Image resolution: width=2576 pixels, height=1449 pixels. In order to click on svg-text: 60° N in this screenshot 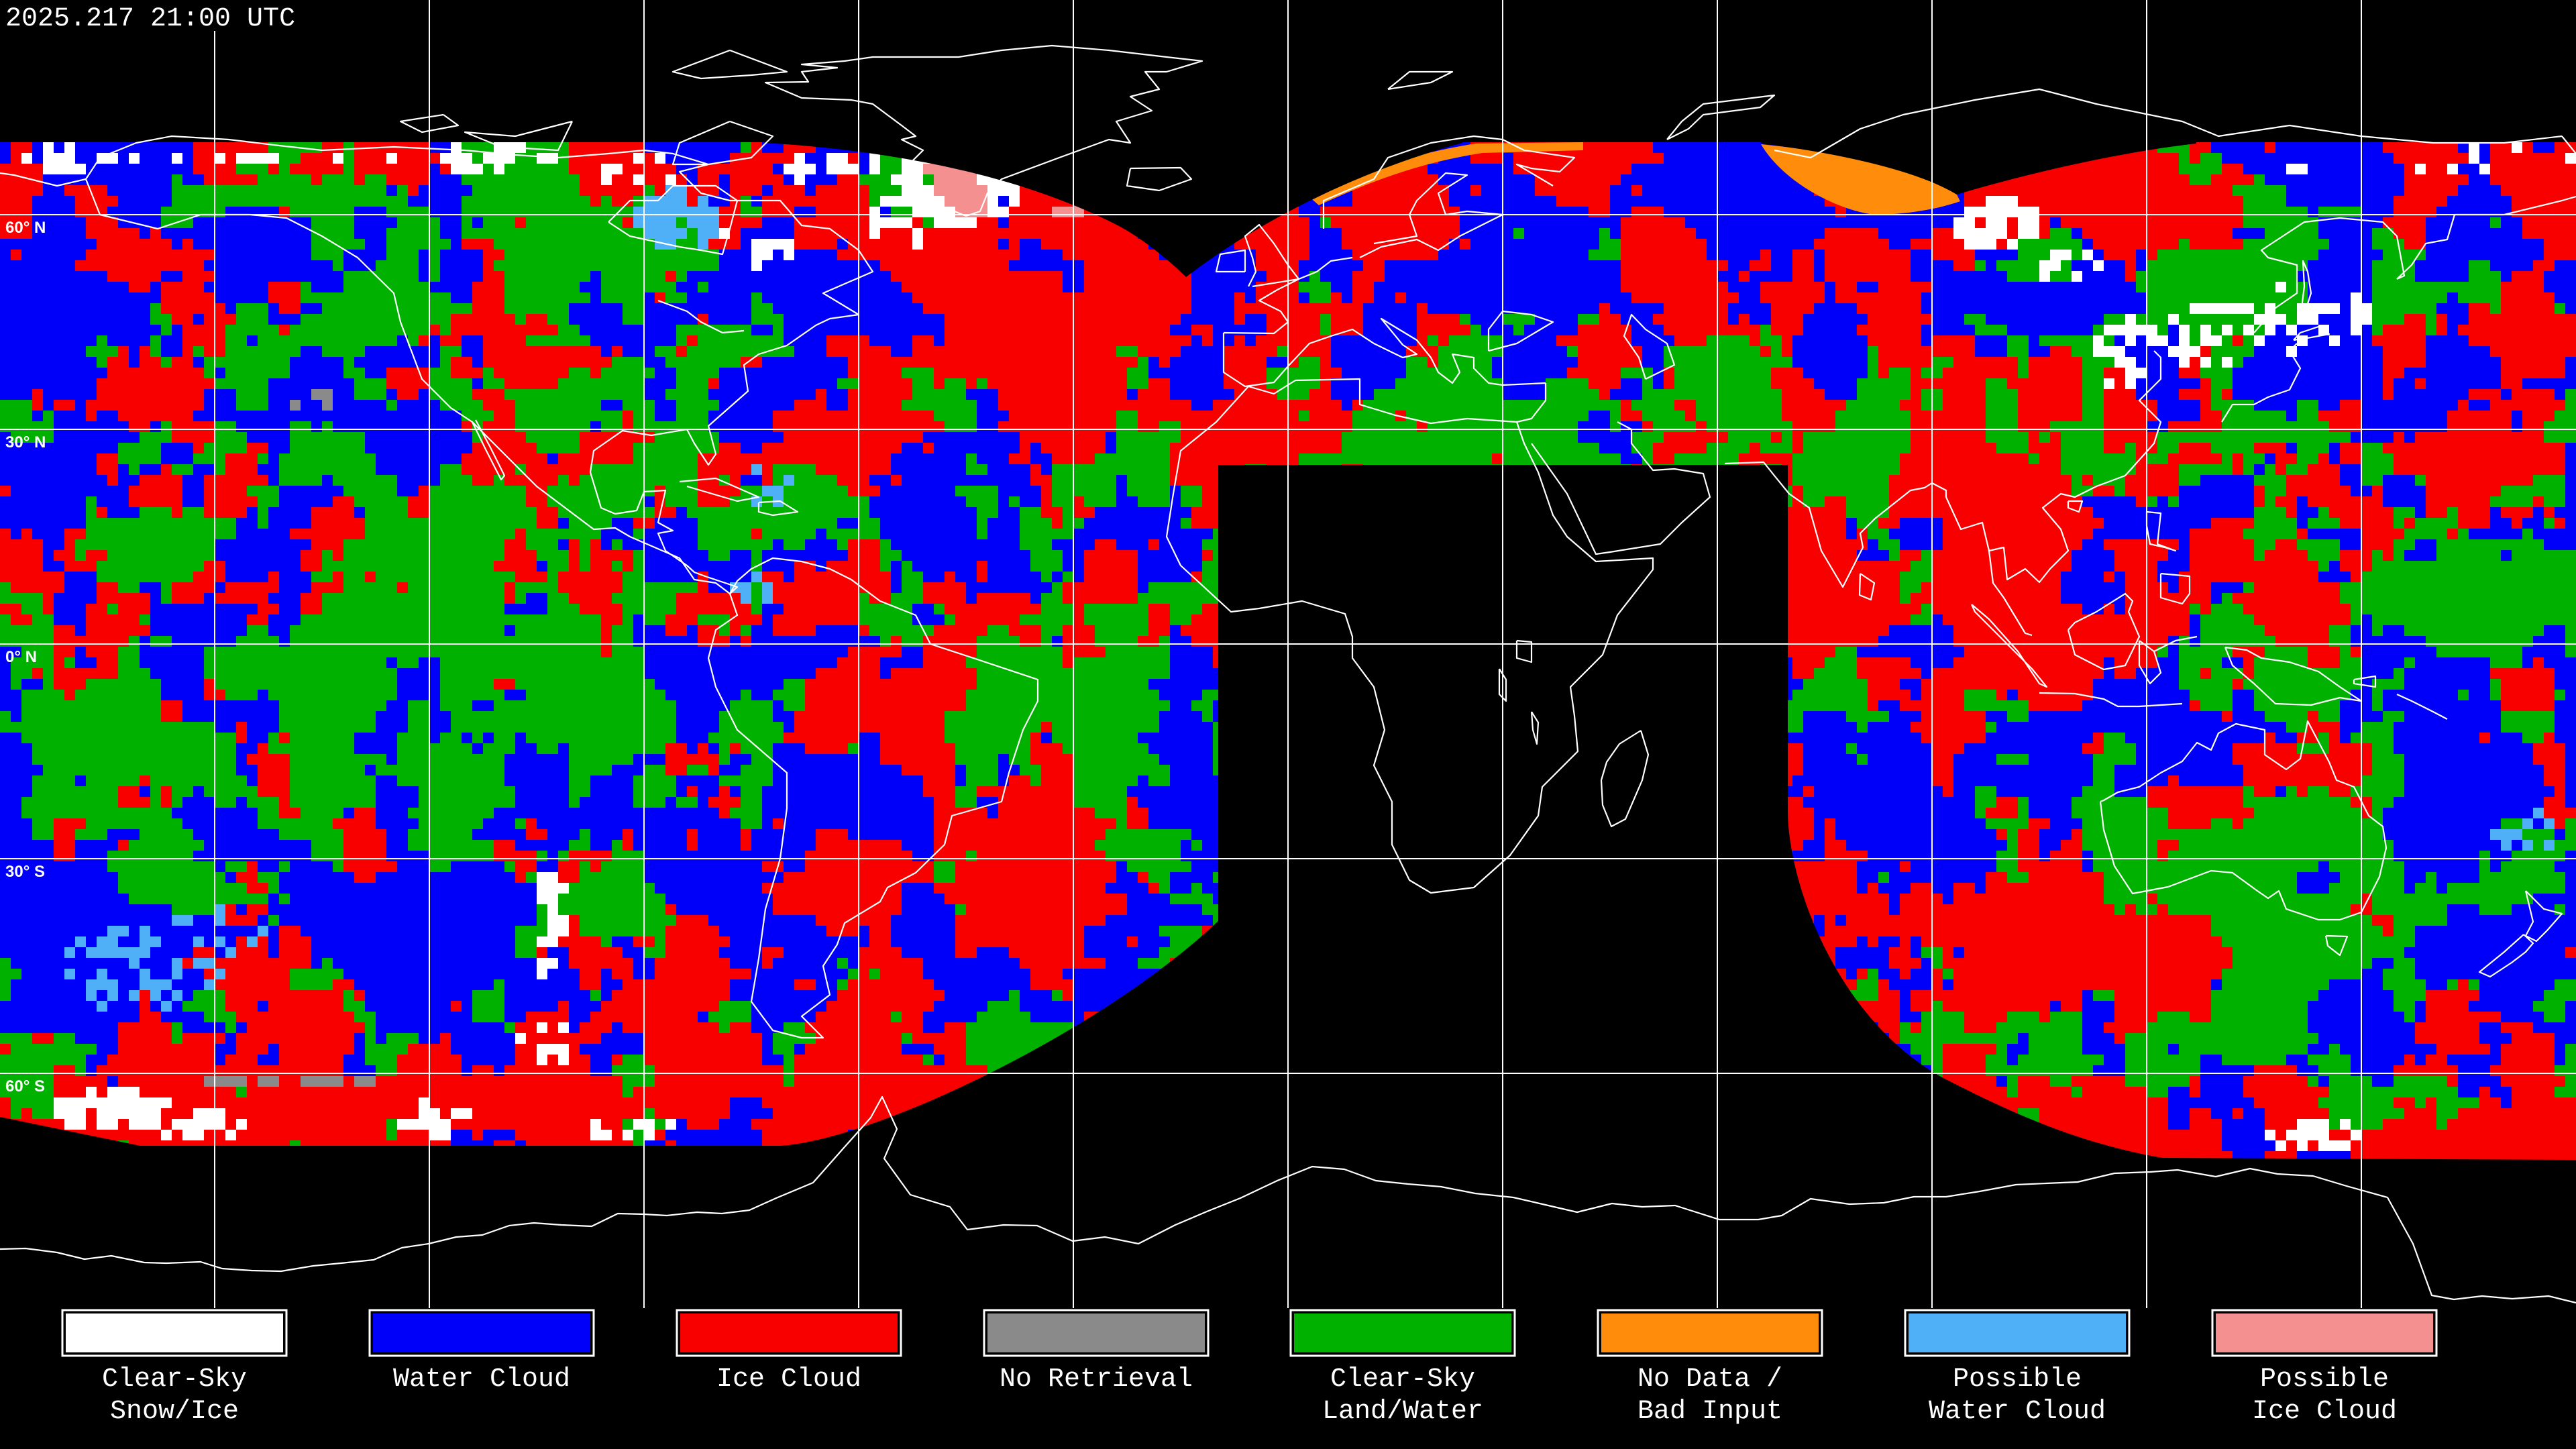, I will do `click(25, 228)`.